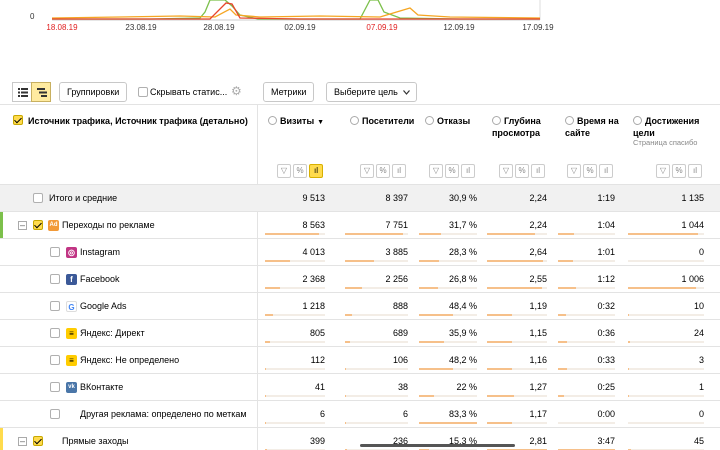  Describe the element at coordinates (538, 279) in the screenshot. I see `cell-depth: 2,55` at that location.